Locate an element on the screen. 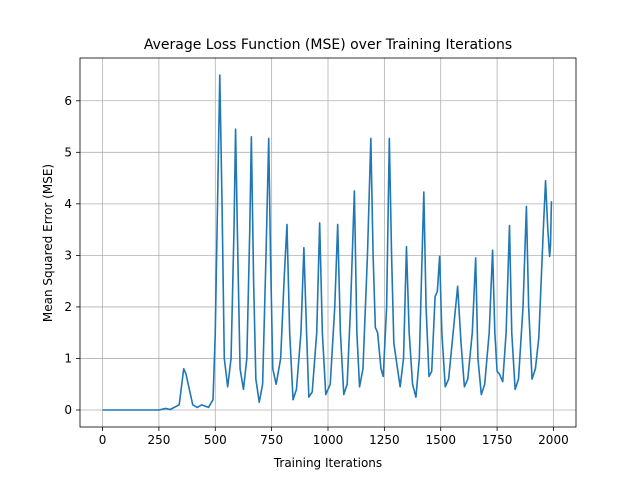 Image resolution: width=640 pixels, height=480 pixels. x-axis-label: Training Iterations is located at coordinates (327, 463).